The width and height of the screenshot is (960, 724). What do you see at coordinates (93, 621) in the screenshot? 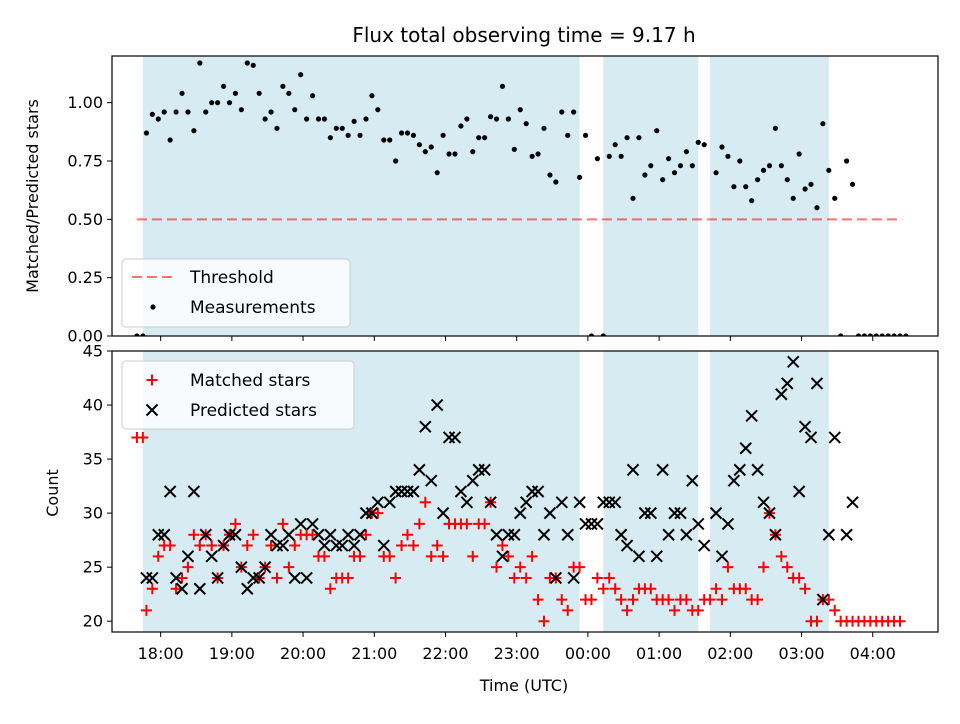
I see `bottom-y-tick-label-1: 20` at bounding box center [93, 621].